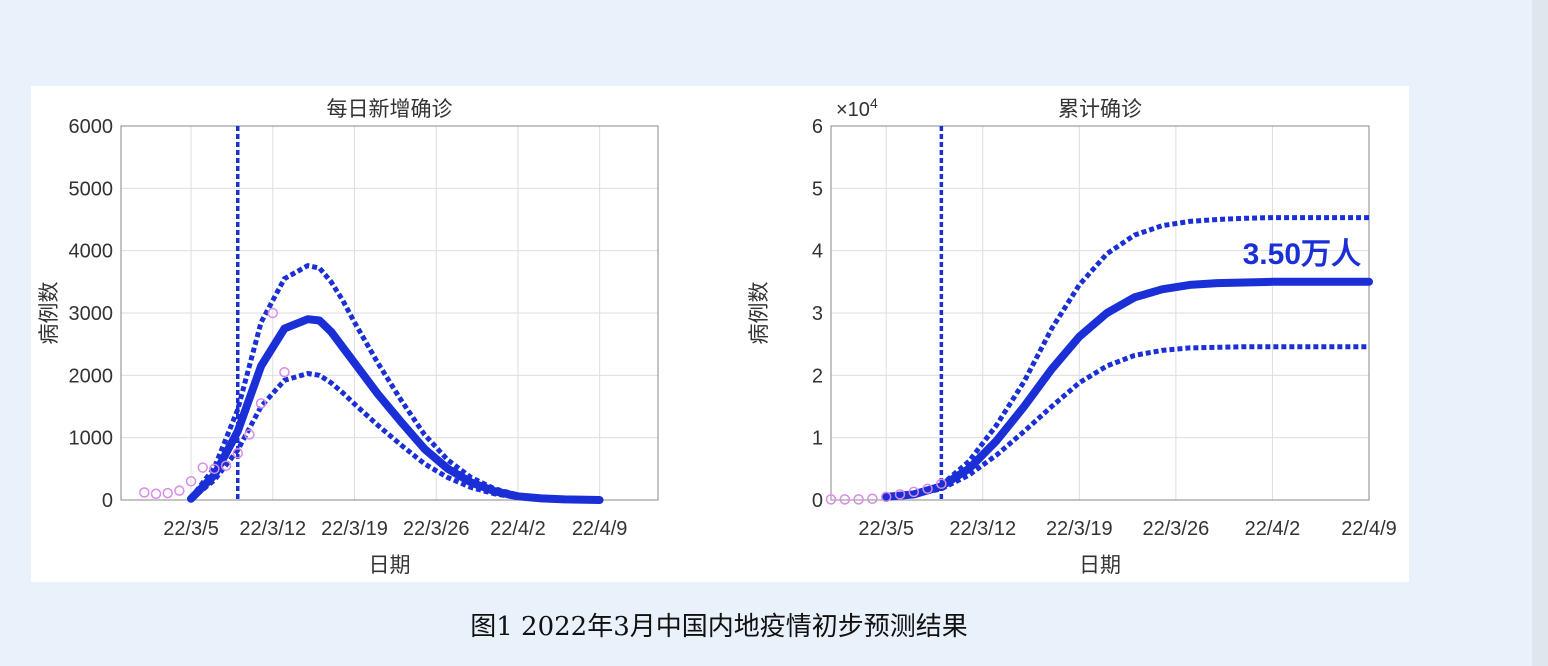 The height and width of the screenshot is (666, 1548). I want to click on figure-caption: 图1 2022年3月中国内地疫情初步预测结果, so click(719, 627).